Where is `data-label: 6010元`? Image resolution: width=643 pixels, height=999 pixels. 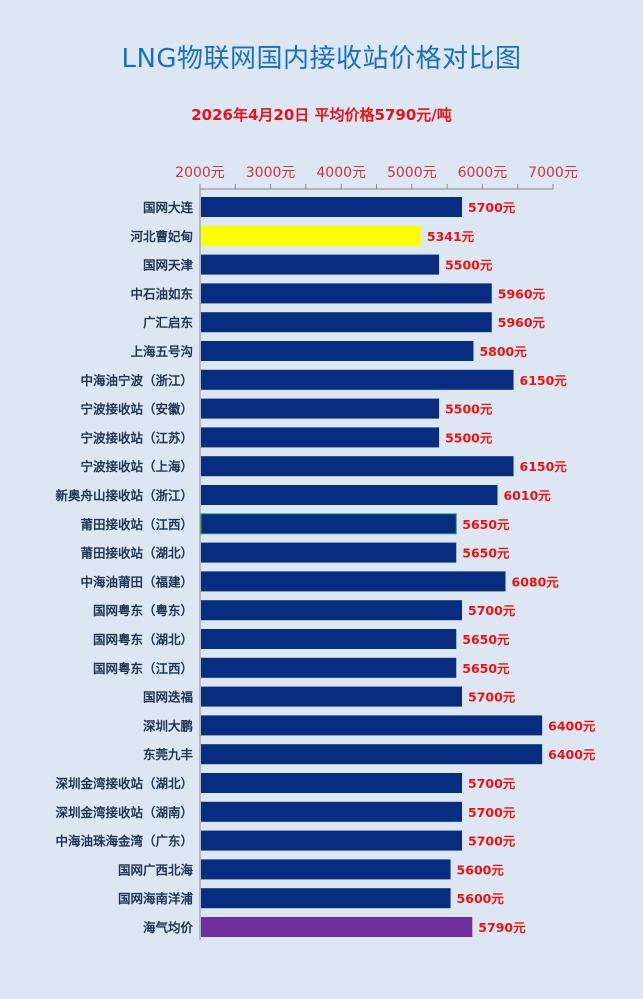
data-label: 6010元 is located at coordinates (527, 495).